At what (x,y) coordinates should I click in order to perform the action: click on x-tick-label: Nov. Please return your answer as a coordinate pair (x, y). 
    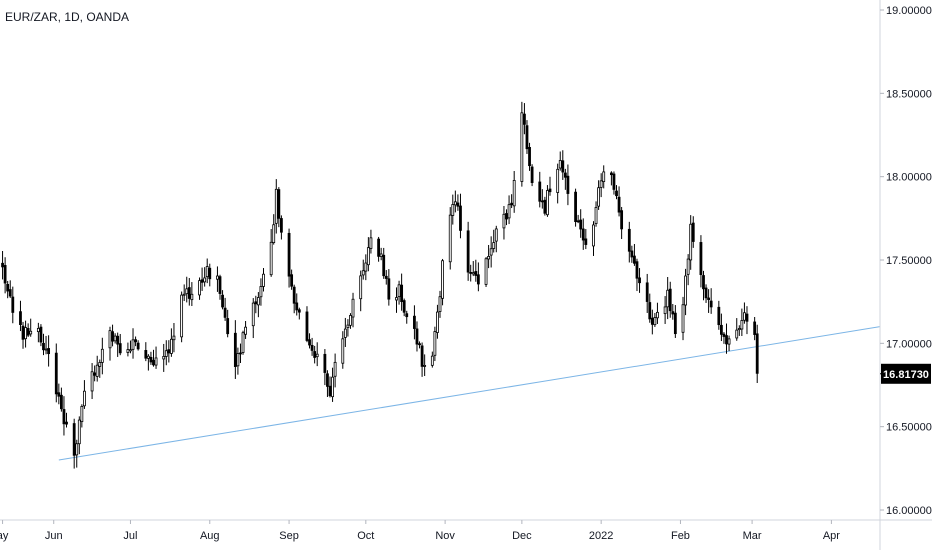
    Looking at the image, I should click on (445, 536).